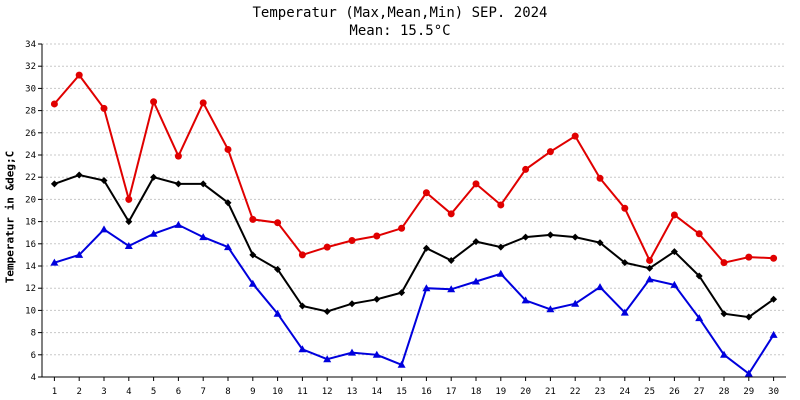  What do you see at coordinates (327, 392) in the screenshot?
I see `x-tick-label: 12` at bounding box center [327, 392].